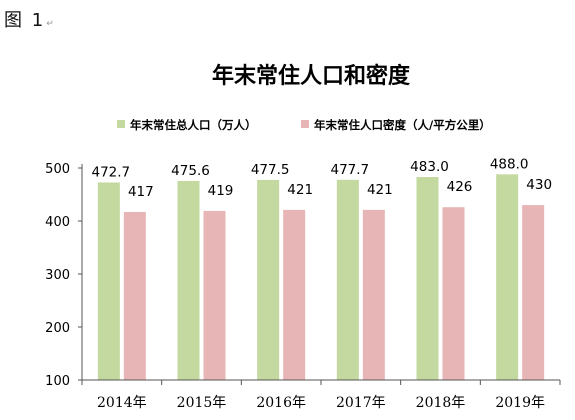  I want to click on data-label-population-5: 488.0, so click(509, 164).